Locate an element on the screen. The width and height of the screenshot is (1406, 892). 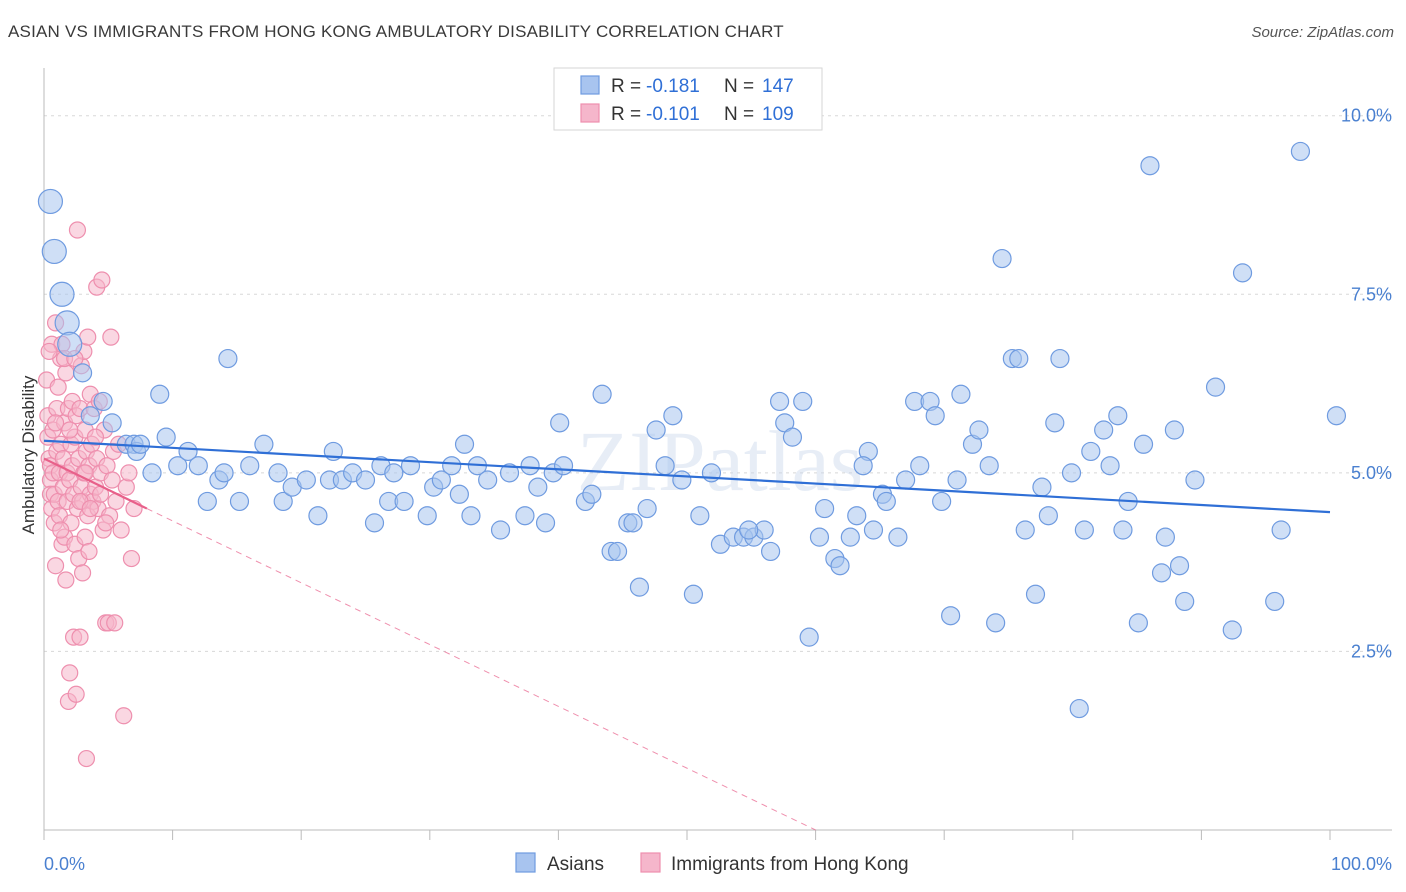
x-tick-label: 100.0% is located at coordinates (1361, 864).